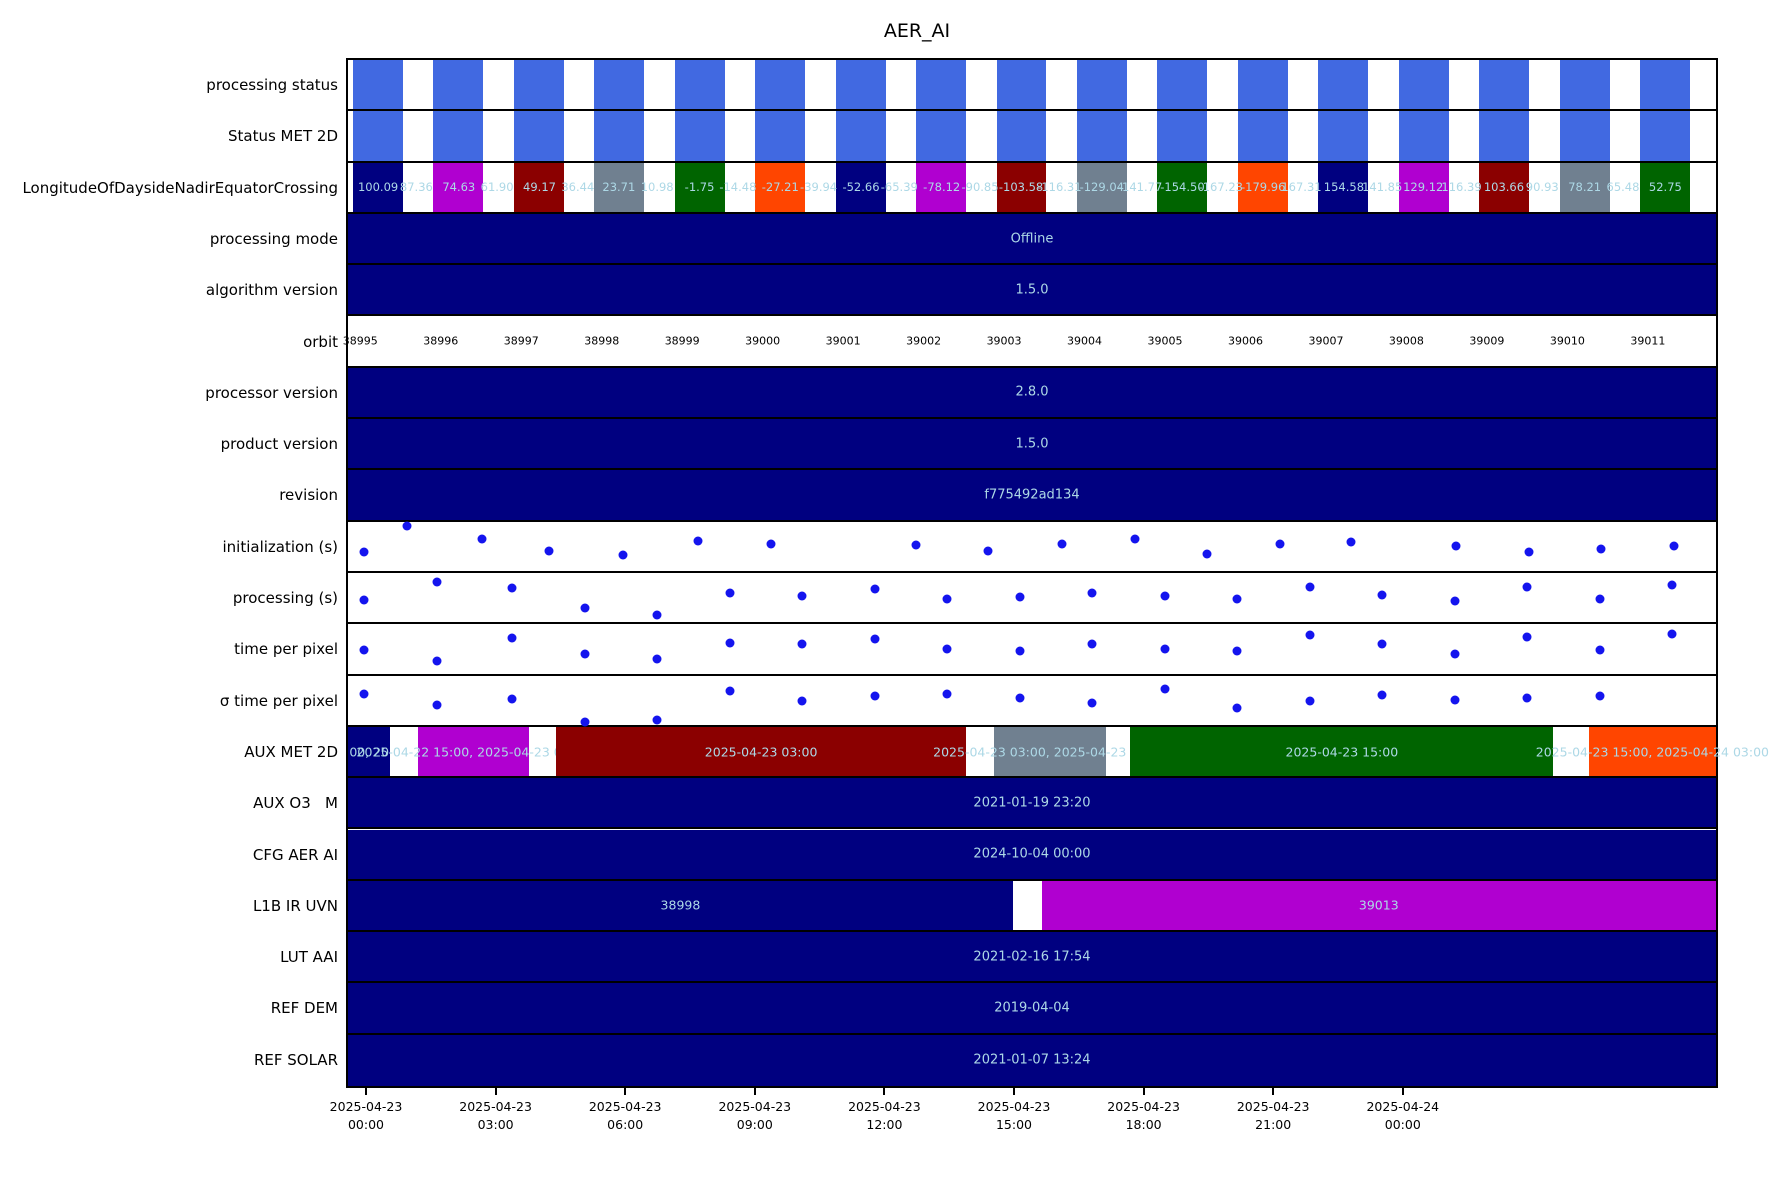 Image resolution: width=1771 pixels, height=1181 pixels. Describe the element at coordinates (1014, 1106) in the screenshot. I see `x-tick-date: 2025-04-23` at that location.